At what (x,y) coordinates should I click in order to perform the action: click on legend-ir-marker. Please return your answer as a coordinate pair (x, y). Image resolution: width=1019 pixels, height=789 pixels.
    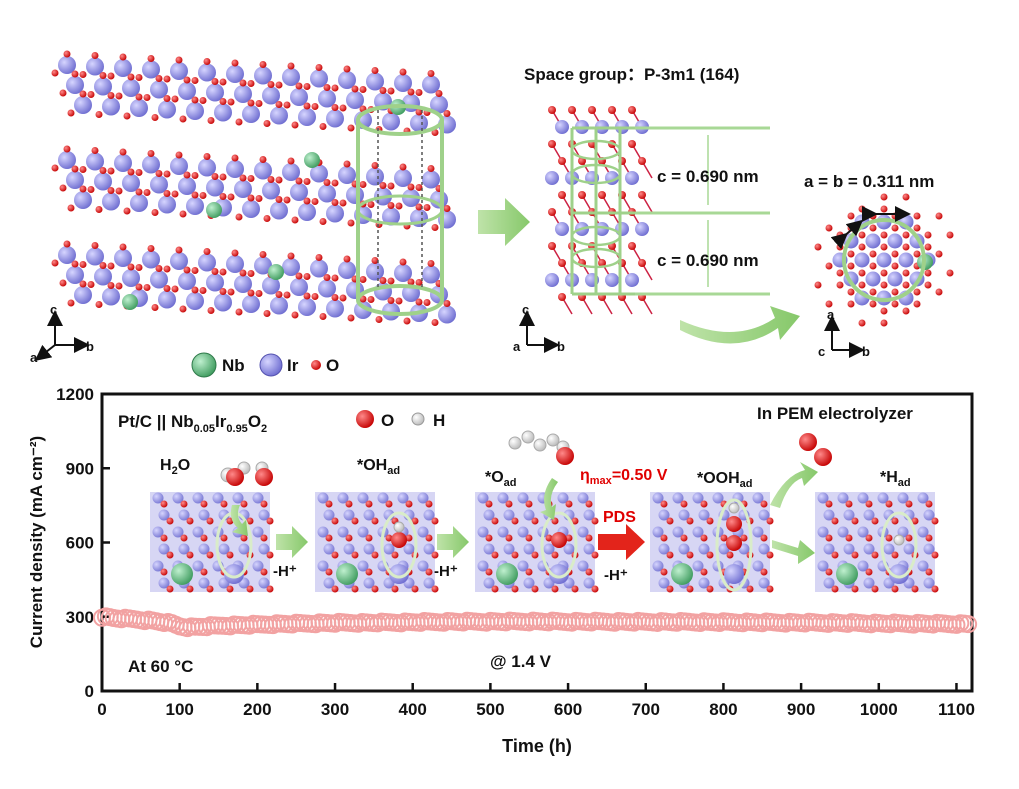
    Looking at the image, I should click on (271, 365).